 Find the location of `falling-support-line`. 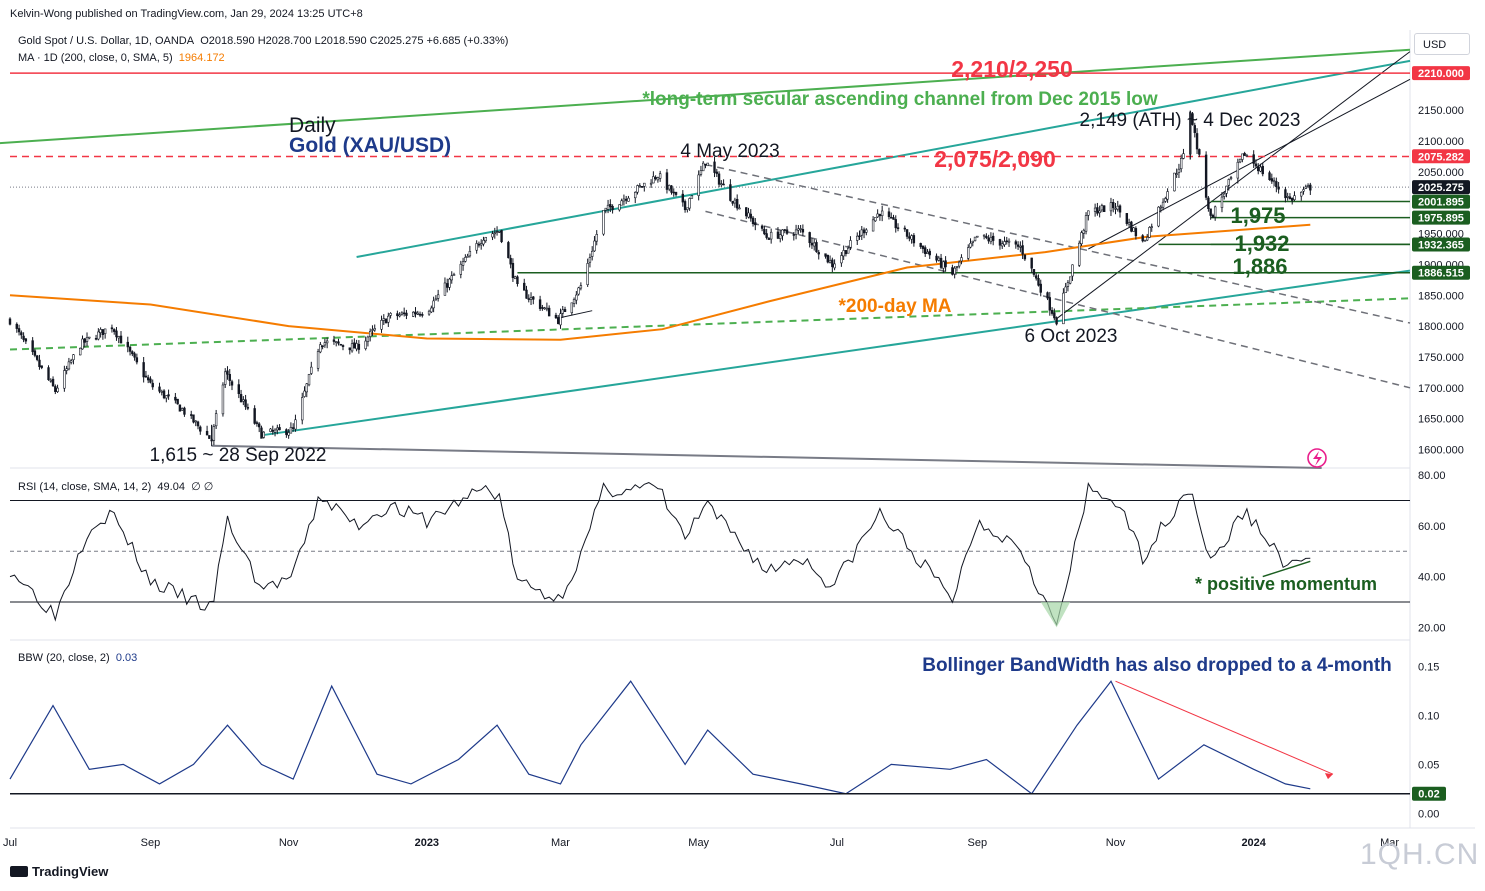

falling-support-line is located at coordinates (1058, 299).